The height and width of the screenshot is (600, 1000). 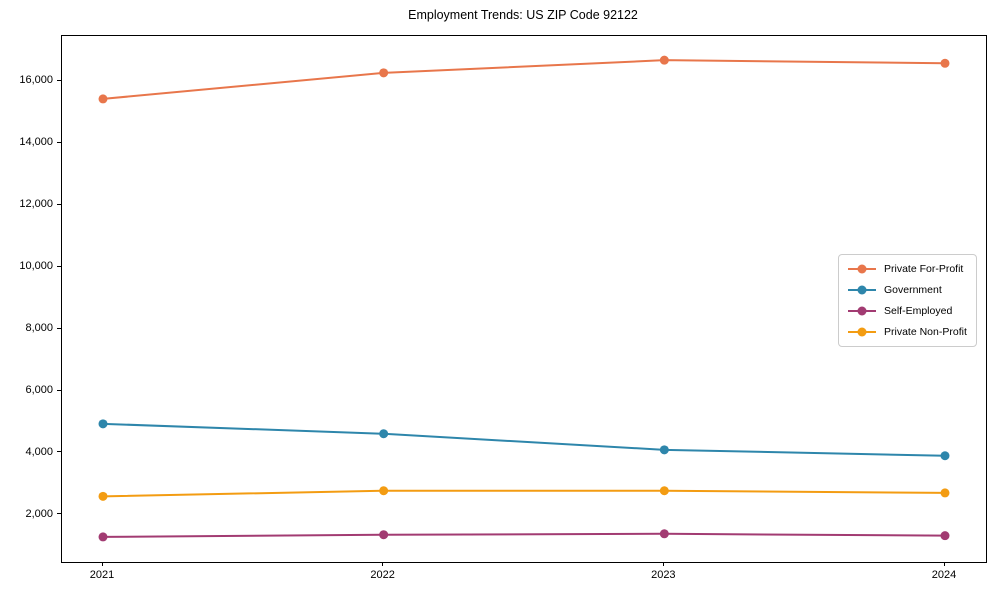 I want to click on y-axis-tick-label: 12,000, so click(x=36, y=204).